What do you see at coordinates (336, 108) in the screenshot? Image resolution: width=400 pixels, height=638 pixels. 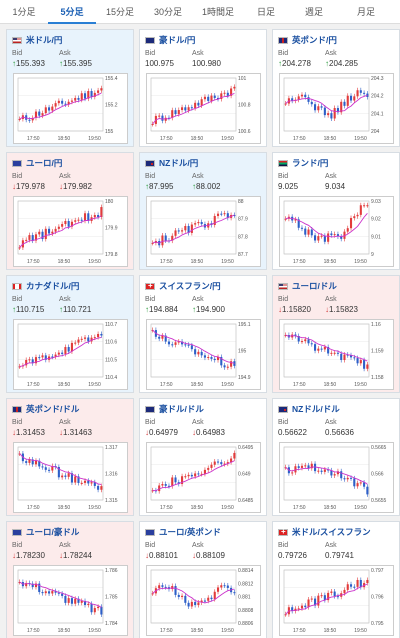 I see `mini-chart: 204.3 204.2 204.1 204 17:50 18:50 19:50` at bounding box center [336, 108].